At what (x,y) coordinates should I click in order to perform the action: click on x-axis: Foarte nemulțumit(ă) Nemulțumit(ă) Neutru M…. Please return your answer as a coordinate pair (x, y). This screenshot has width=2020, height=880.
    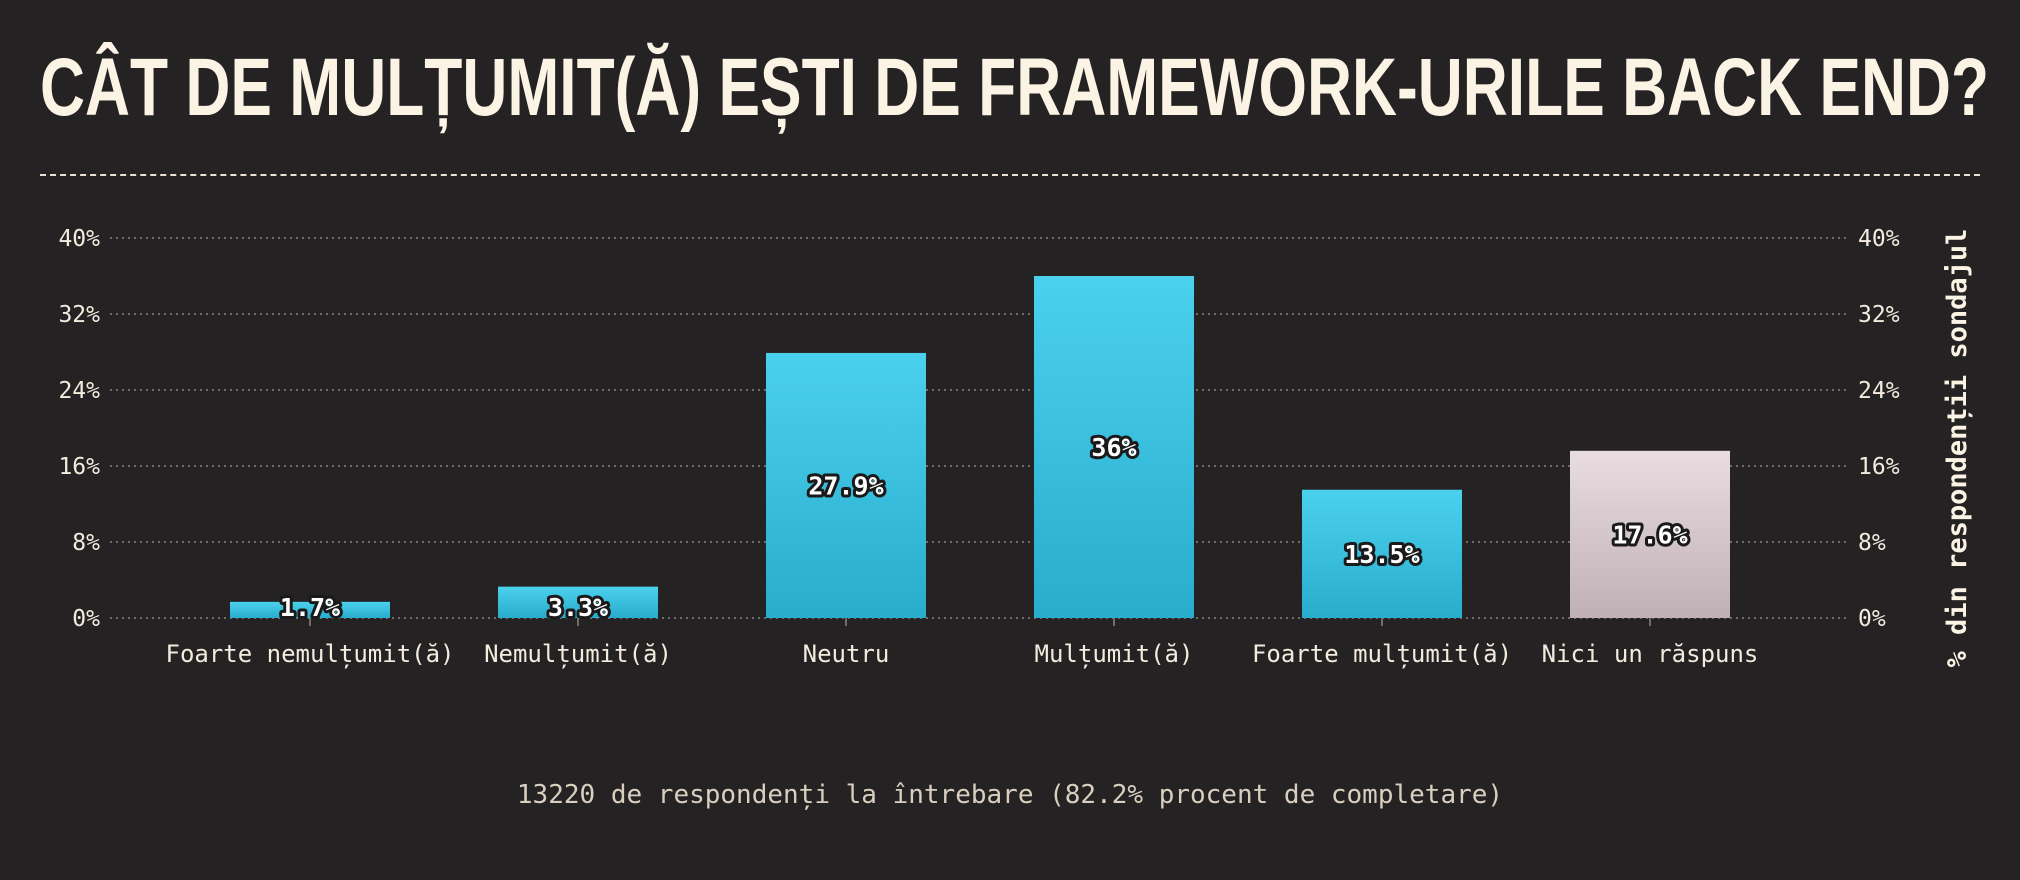
    Looking at the image, I should click on (962, 643).